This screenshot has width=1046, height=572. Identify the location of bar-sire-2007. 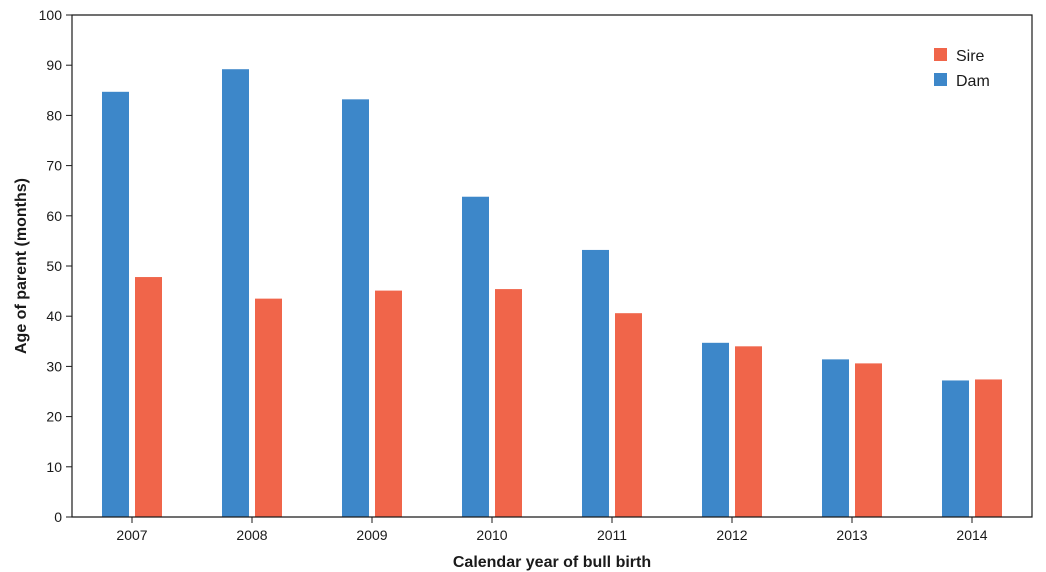
(148, 397).